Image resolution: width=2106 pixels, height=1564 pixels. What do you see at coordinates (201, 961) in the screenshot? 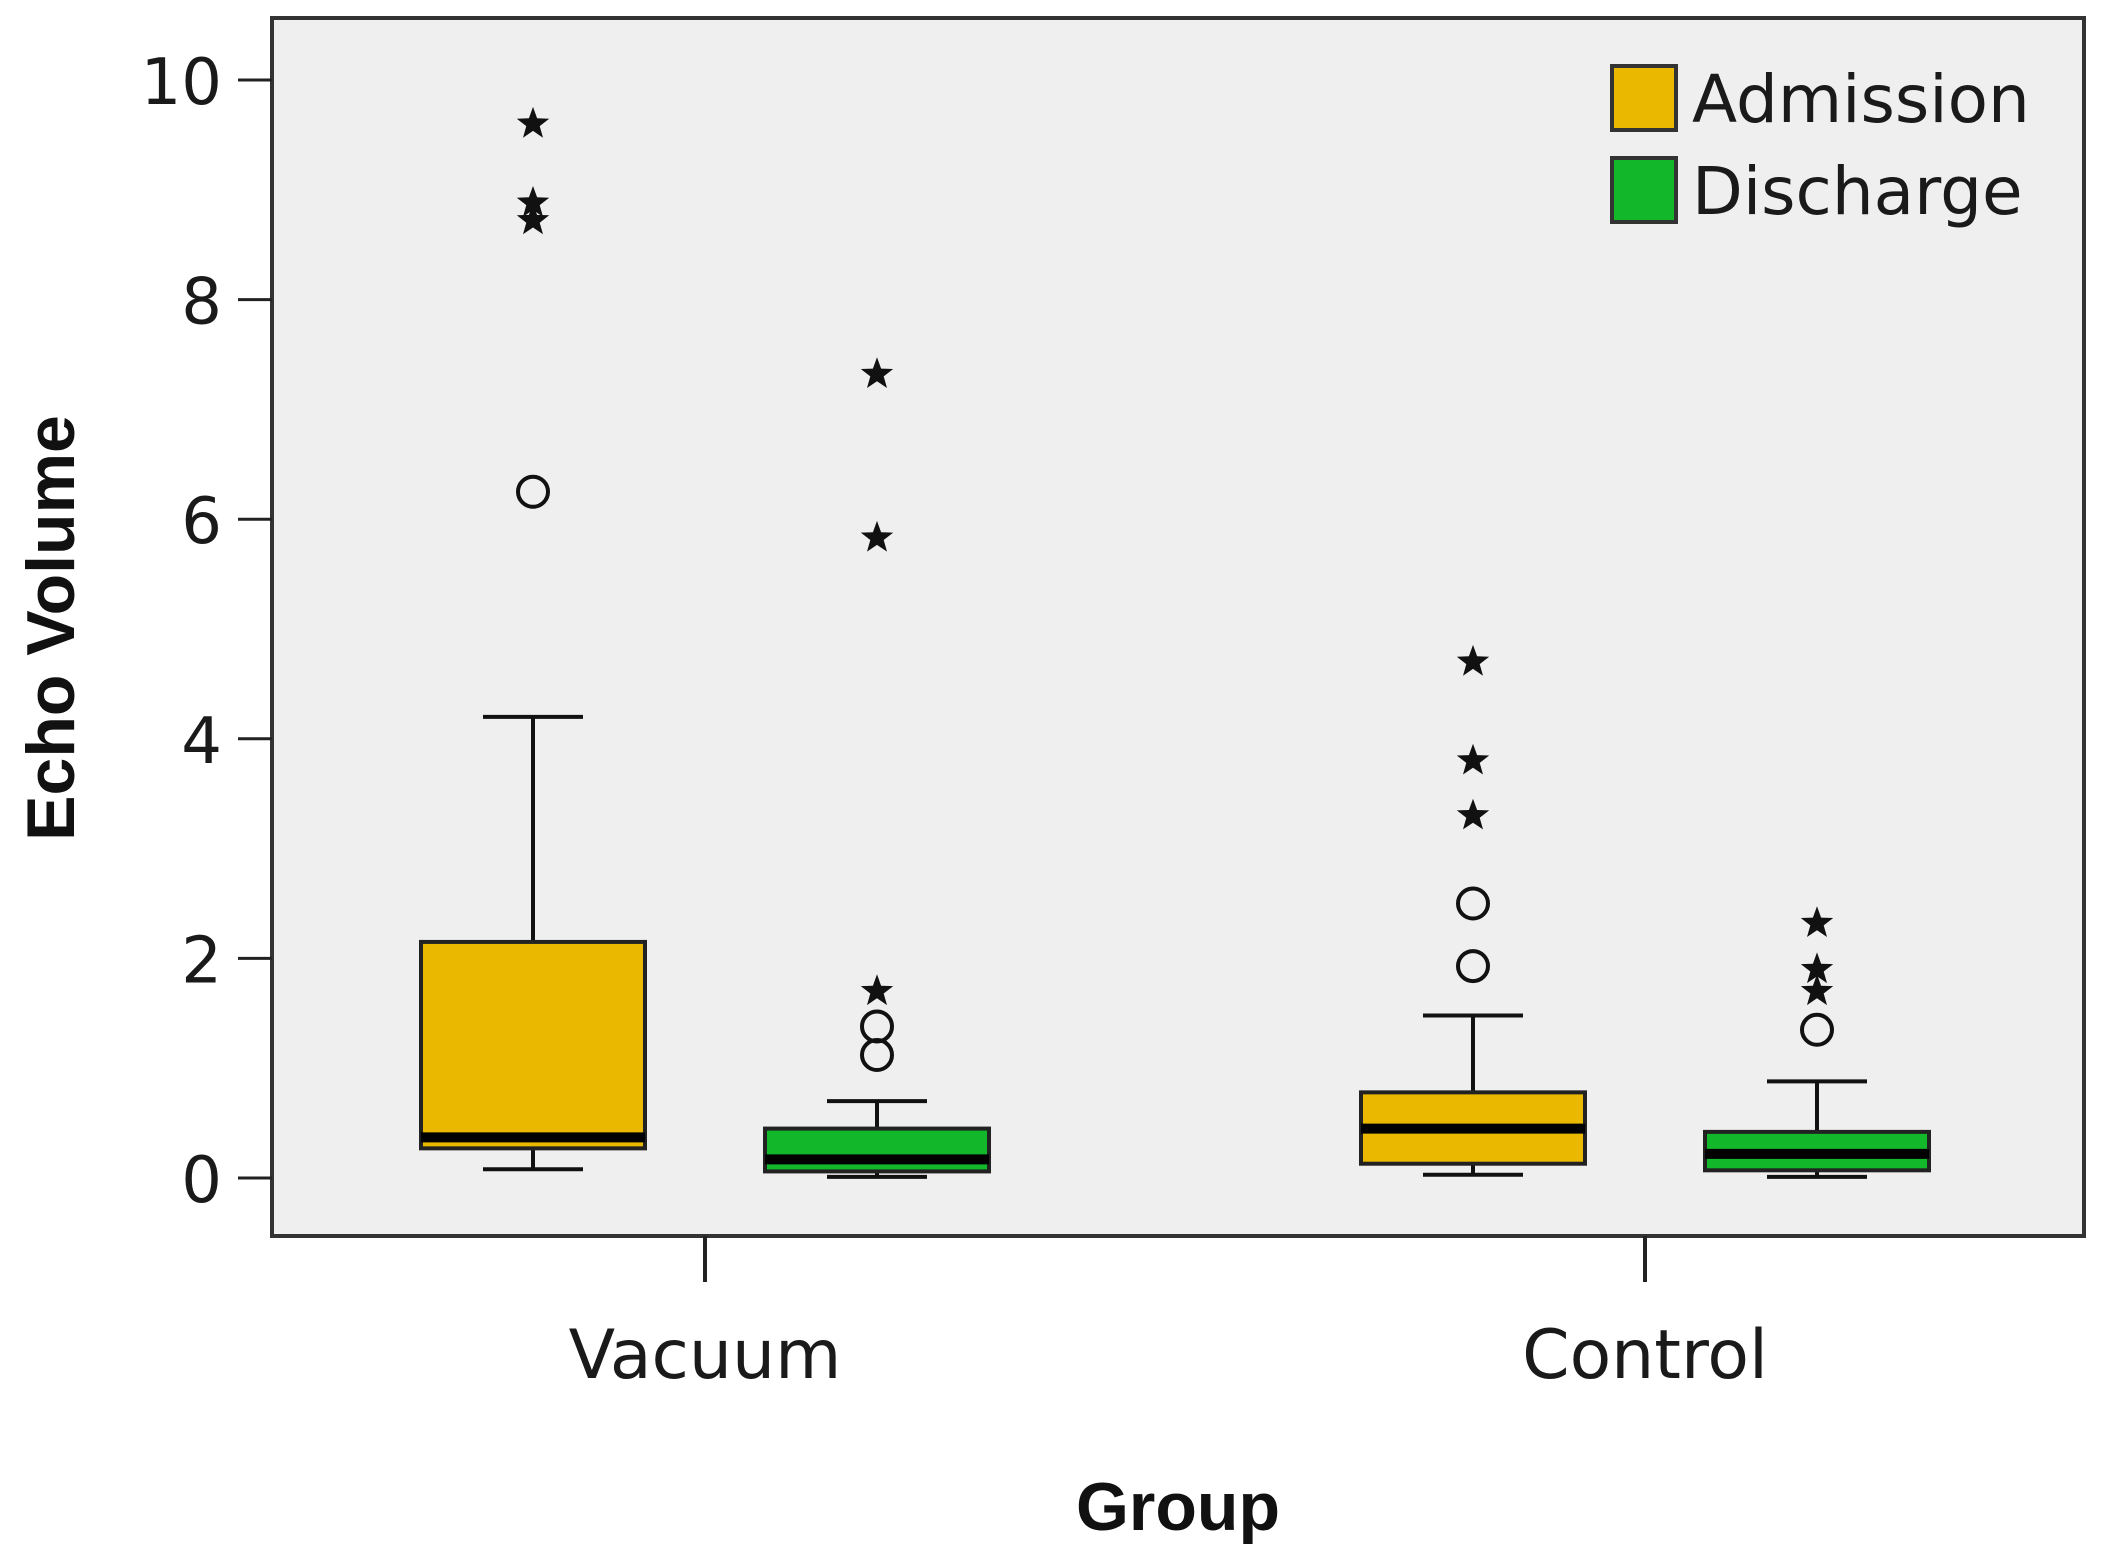
I see `y-tick-label: 2` at bounding box center [201, 961].